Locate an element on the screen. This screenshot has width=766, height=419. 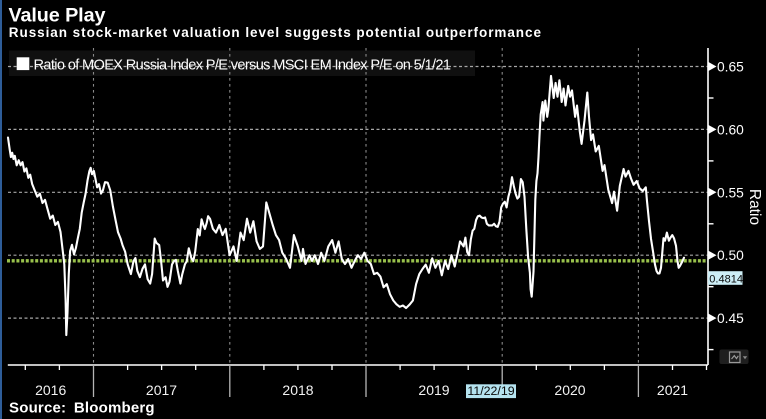
svg-text: 11/22/19 is located at coordinates (490, 391).